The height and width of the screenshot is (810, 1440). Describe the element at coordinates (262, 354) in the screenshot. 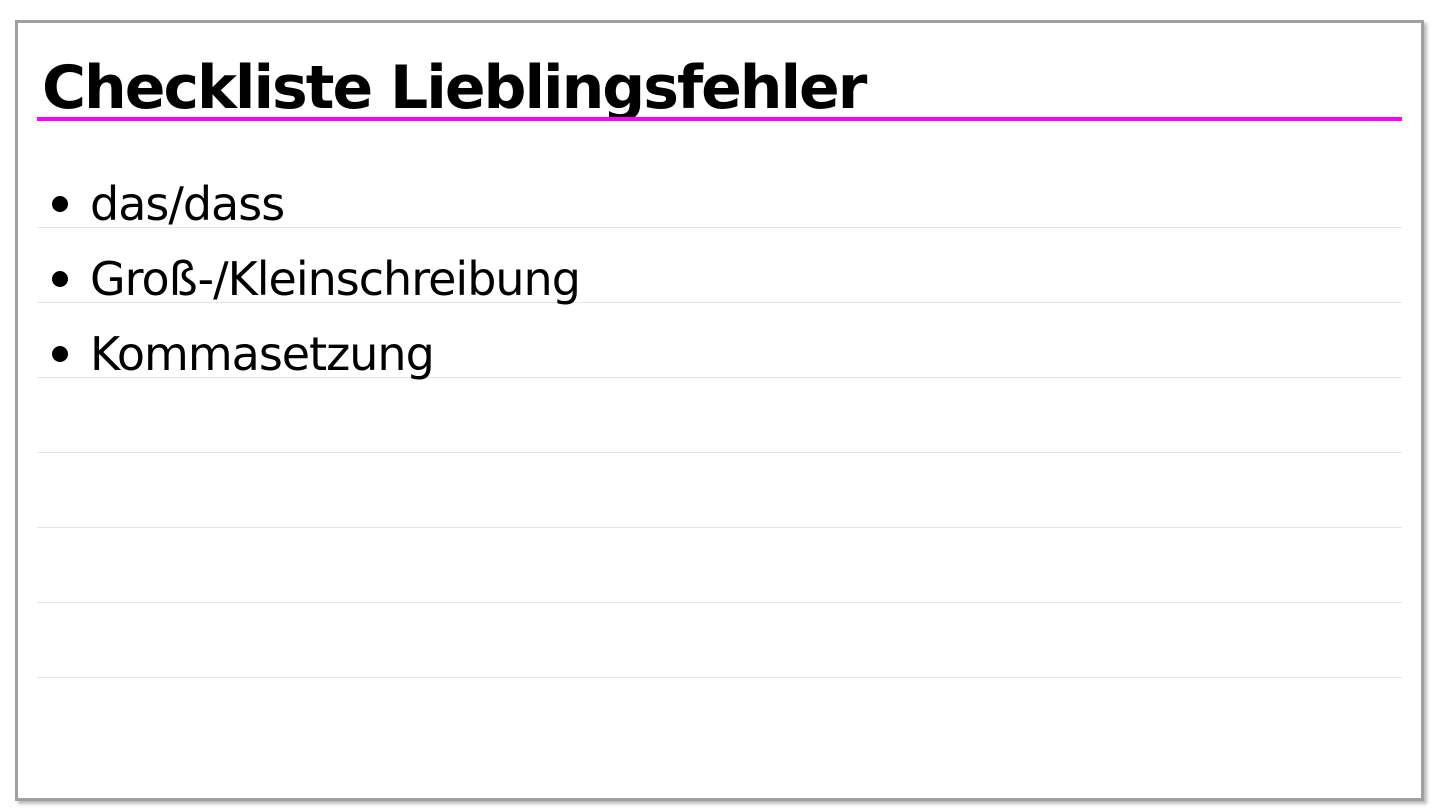

I see `bullet-label: Kommasetzung` at that location.